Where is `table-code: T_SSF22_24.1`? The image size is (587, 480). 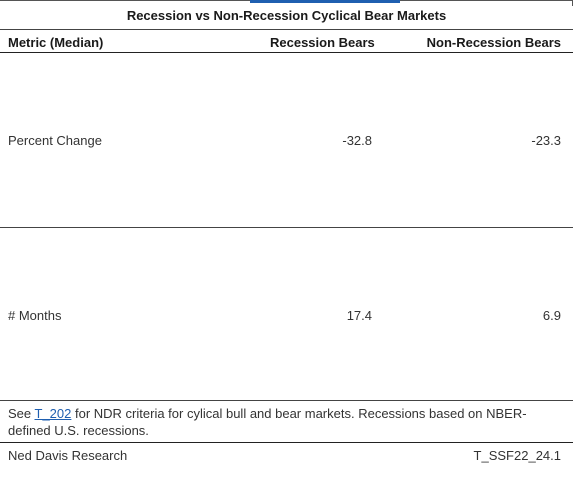 table-code: T_SSF22_24.1 is located at coordinates (517, 455).